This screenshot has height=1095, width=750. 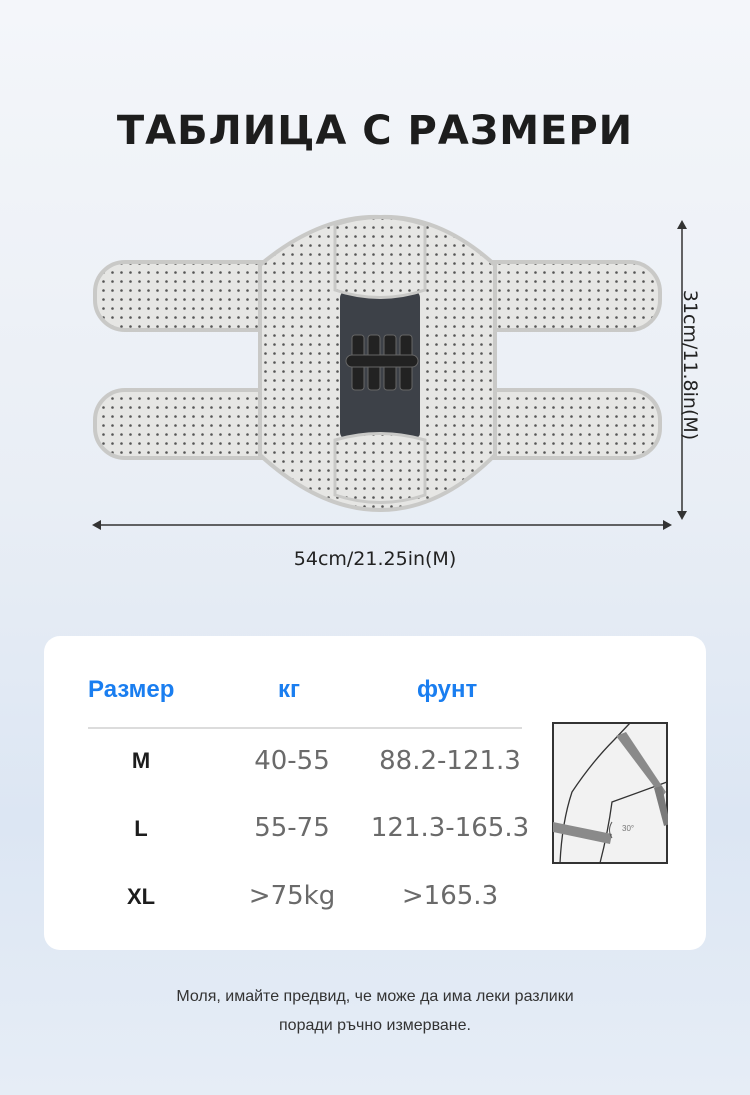 What do you see at coordinates (690, 365) in the screenshot?
I see `height-label: 31cm/11.8in(M)` at bounding box center [690, 365].